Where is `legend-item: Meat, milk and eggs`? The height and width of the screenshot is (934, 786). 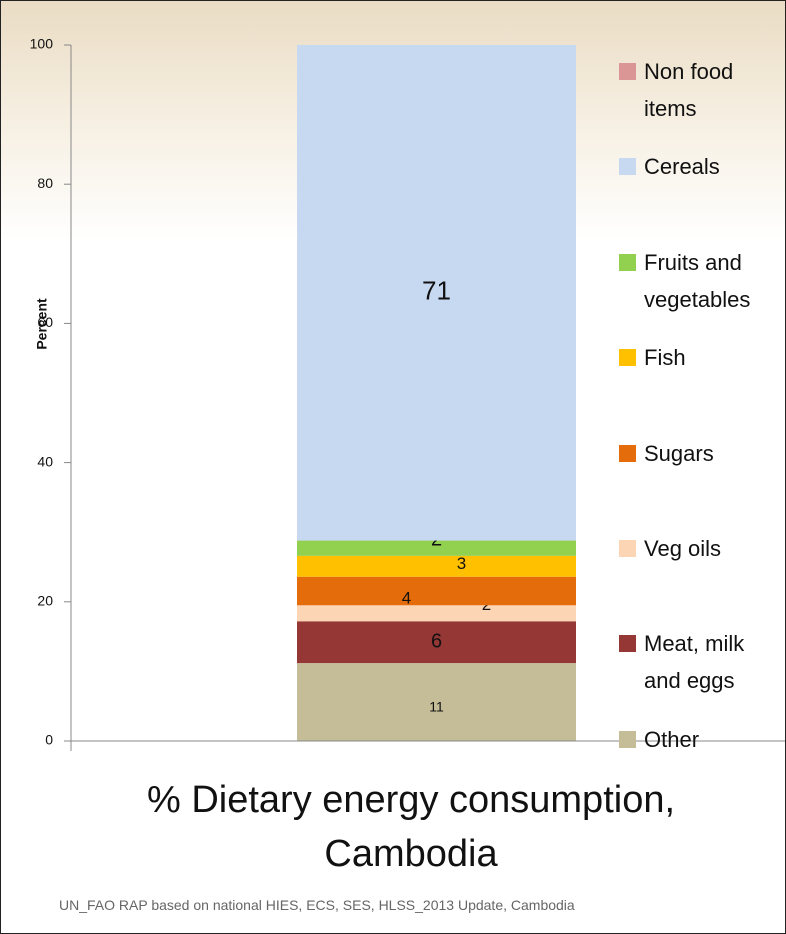 legend-item: Meat, milk and eggs is located at coordinates (694, 662).